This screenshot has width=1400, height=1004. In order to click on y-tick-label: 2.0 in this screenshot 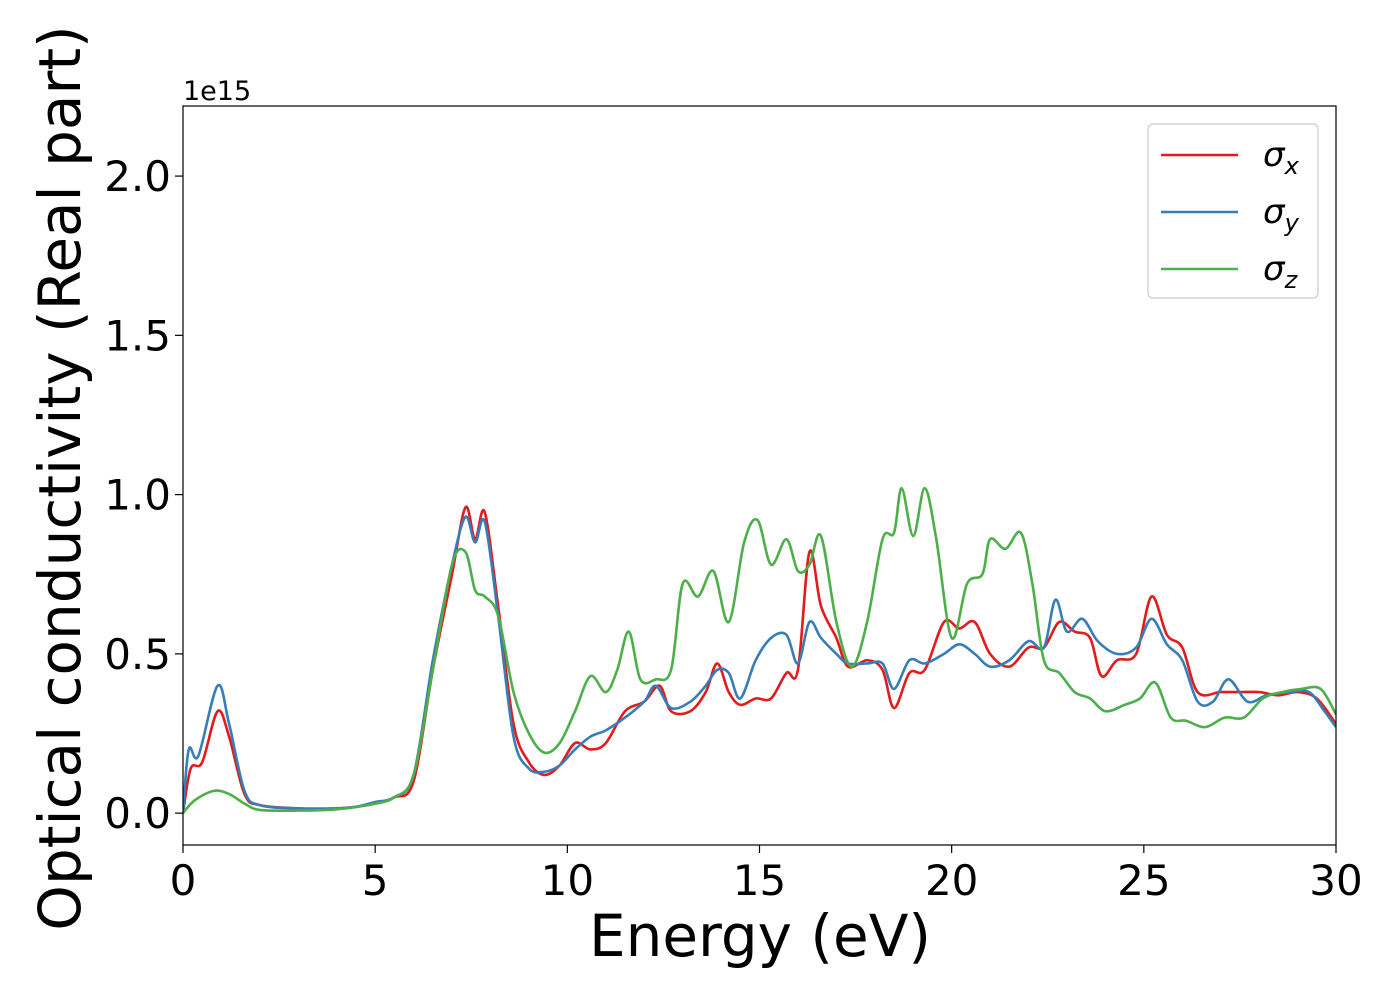, I will do `click(137, 176)`.